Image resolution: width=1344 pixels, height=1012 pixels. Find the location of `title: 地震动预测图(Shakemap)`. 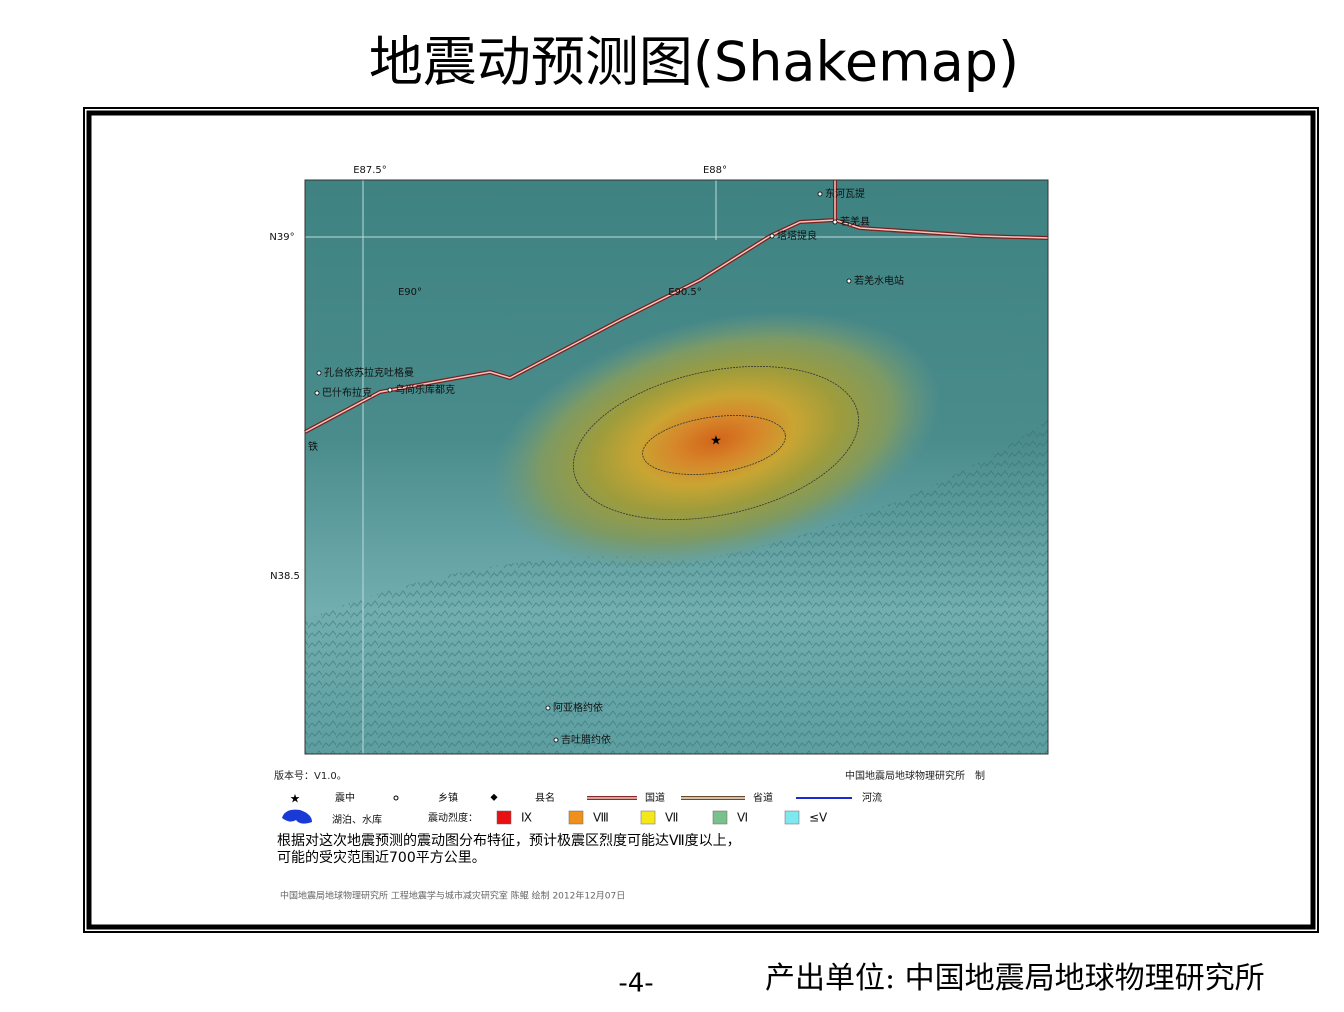

title: 地震动预测图(Shakemap) is located at coordinates (694, 62).